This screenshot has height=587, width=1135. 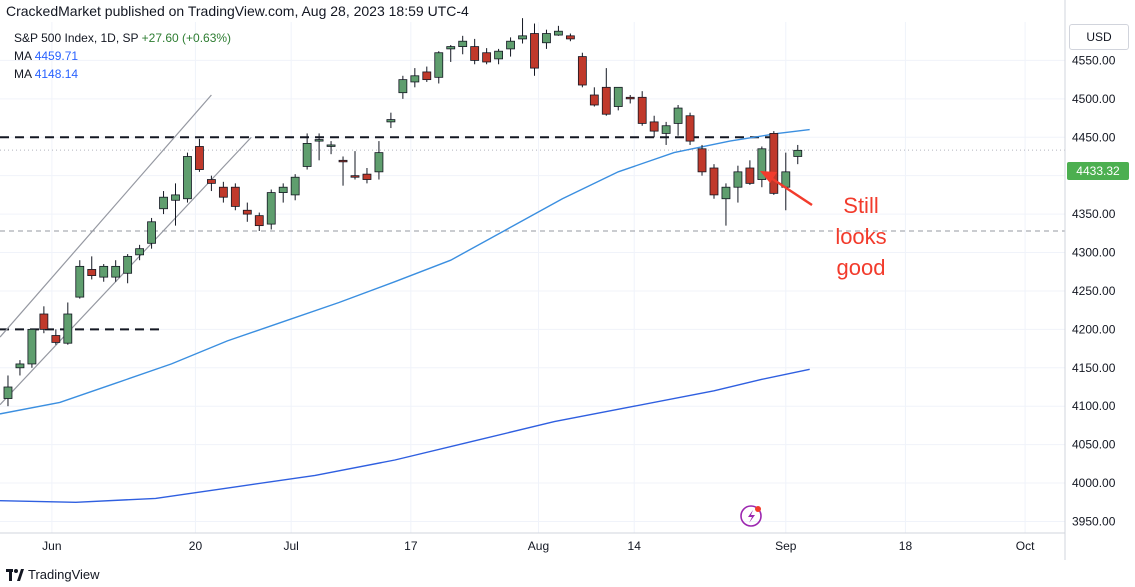 What do you see at coordinates (76, 38) in the screenshot?
I see `legend-symbol: S&P 500 Index, 1D, SP` at bounding box center [76, 38].